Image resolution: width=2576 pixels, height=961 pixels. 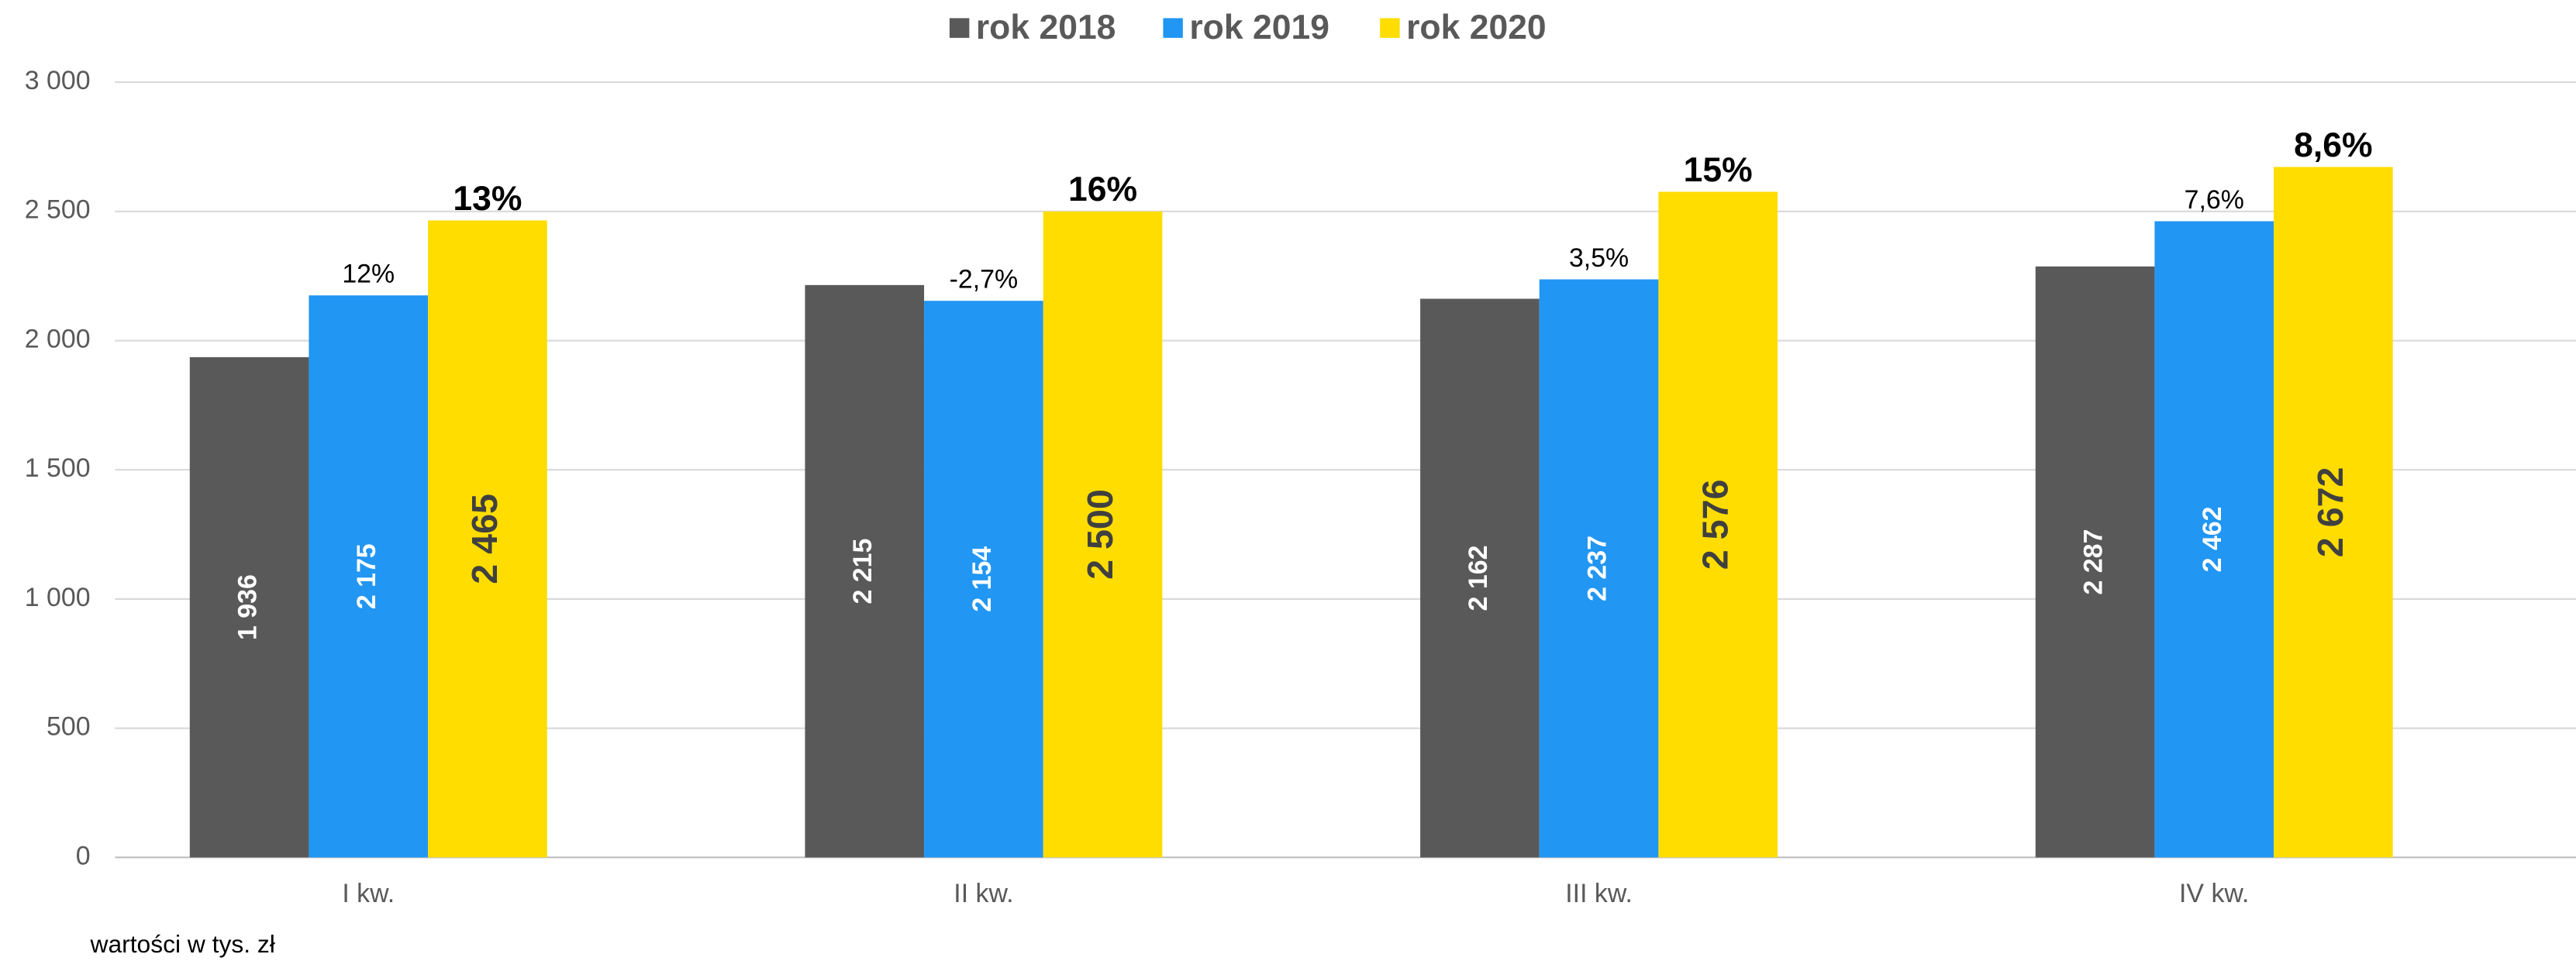 What do you see at coordinates (1599, 258) in the screenshot?
I see `growth-label: 3,5%` at bounding box center [1599, 258].